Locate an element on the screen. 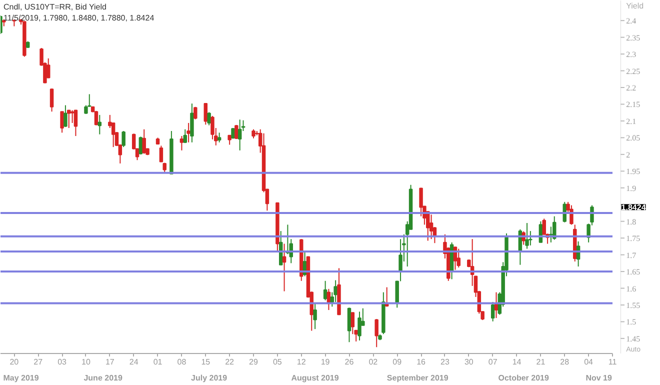  y-tick-label: 2.2 is located at coordinates (631, 87).